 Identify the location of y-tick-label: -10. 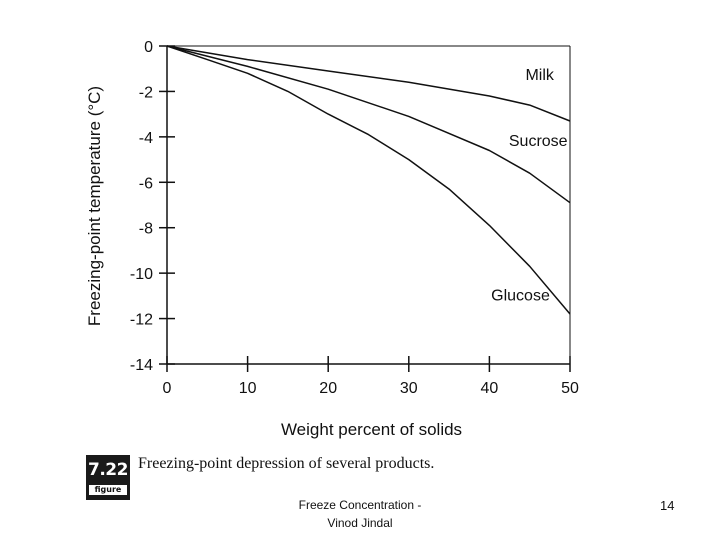
(141, 274).